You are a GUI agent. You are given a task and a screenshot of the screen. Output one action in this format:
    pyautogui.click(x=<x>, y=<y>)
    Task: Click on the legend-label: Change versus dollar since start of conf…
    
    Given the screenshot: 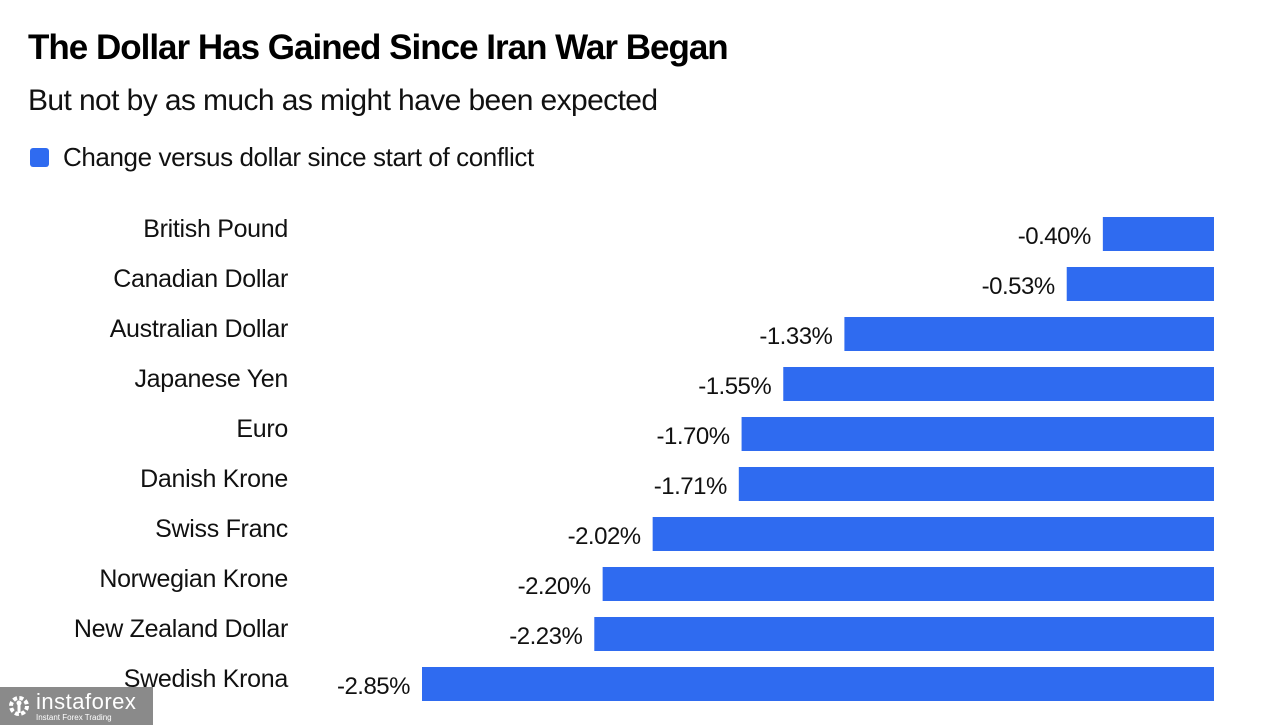 What is the action you would take?
    pyautogui.click(x=298, y=157)
    